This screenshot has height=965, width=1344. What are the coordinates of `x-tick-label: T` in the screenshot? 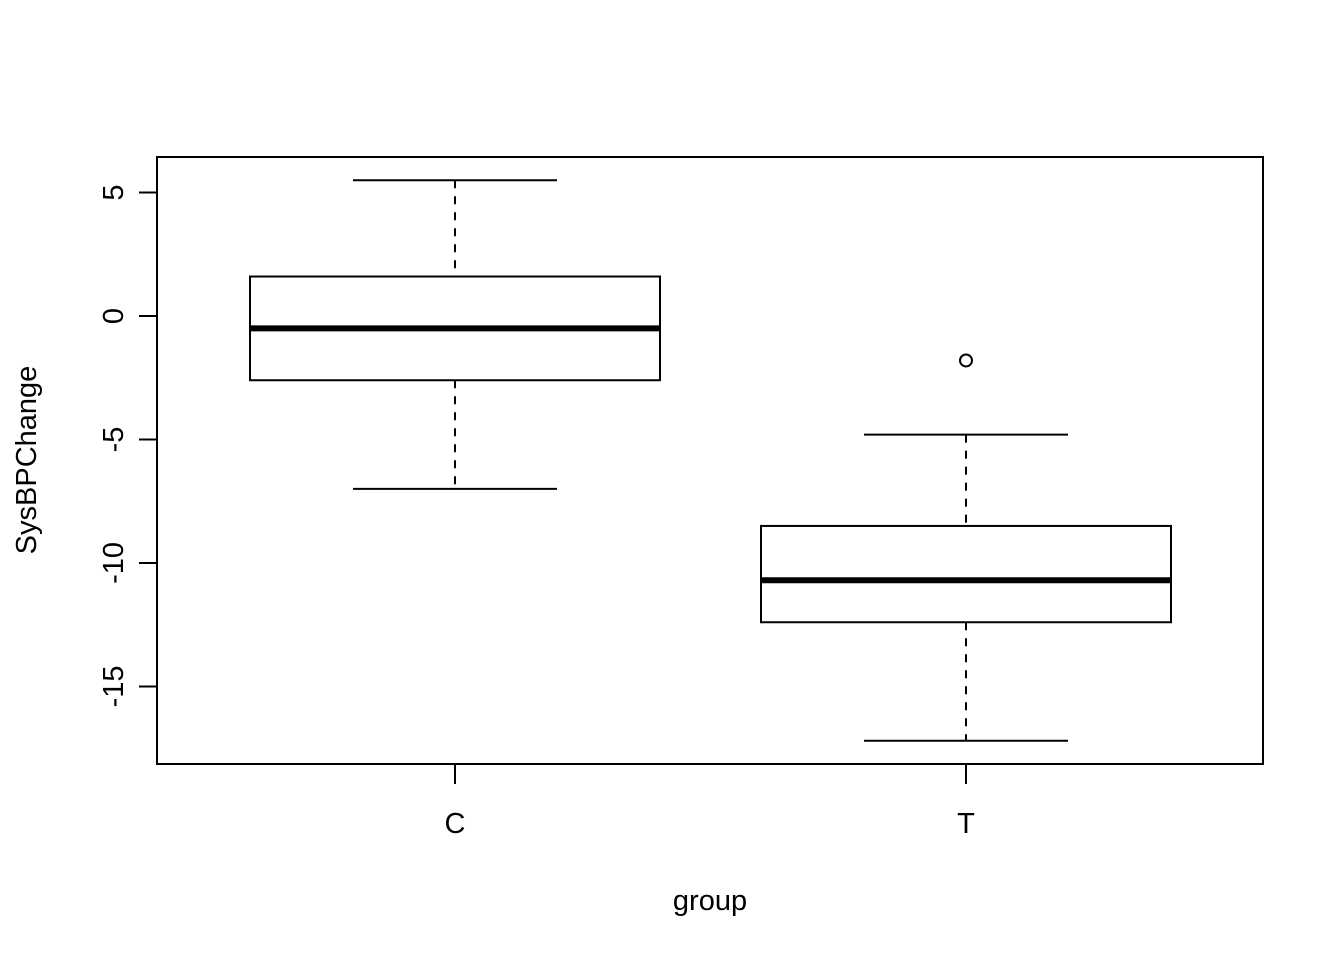 It's located at (966, 824).